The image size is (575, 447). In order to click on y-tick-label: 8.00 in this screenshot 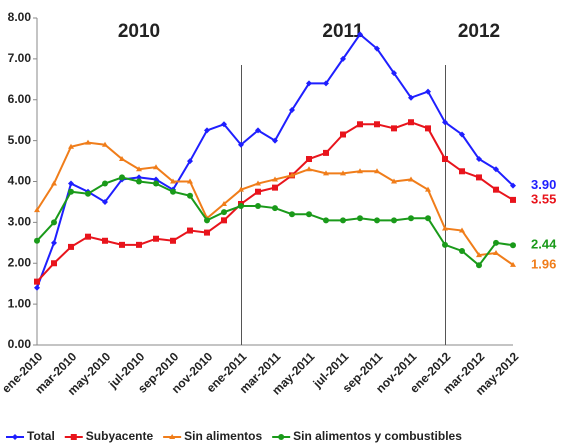, I will do `click(20, 17)`.